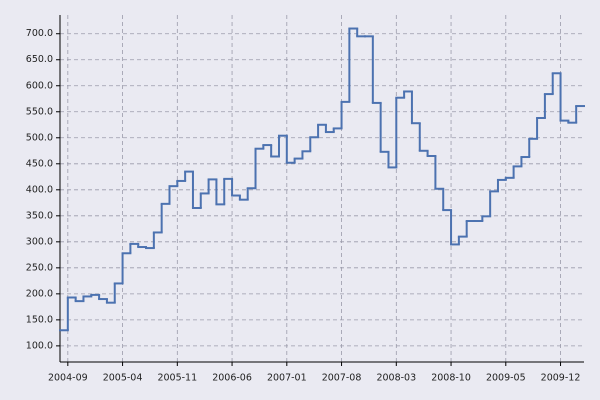 This screenshot has width=600, height=400. I want to click on x-tick-label: 2005-11, so click(177, 378).